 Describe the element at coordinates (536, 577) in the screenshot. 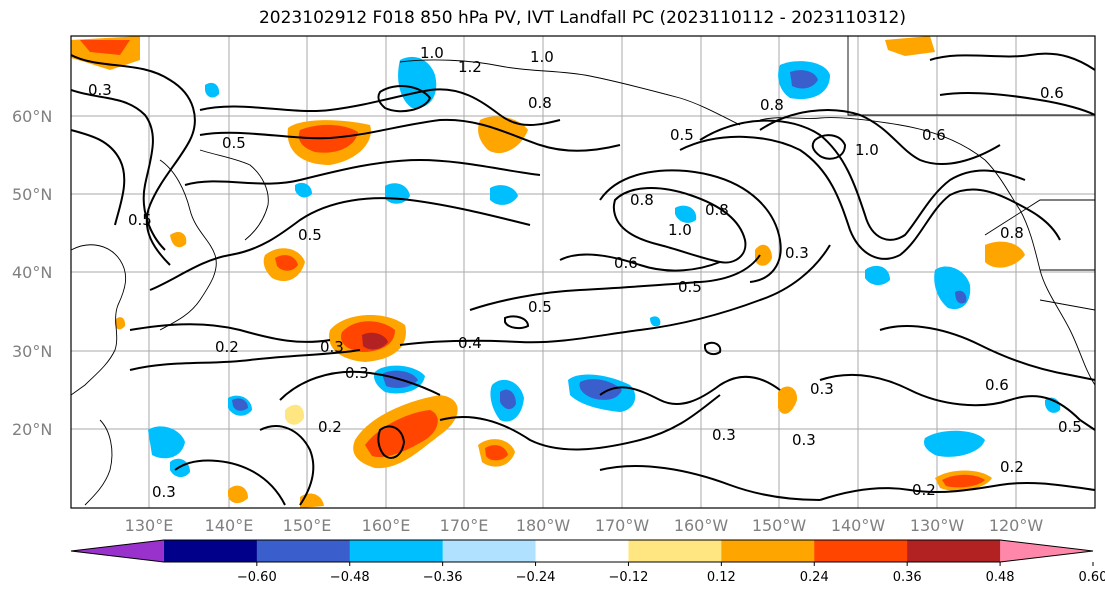

I see `colorbar-tick-label: −0.24` at that location.